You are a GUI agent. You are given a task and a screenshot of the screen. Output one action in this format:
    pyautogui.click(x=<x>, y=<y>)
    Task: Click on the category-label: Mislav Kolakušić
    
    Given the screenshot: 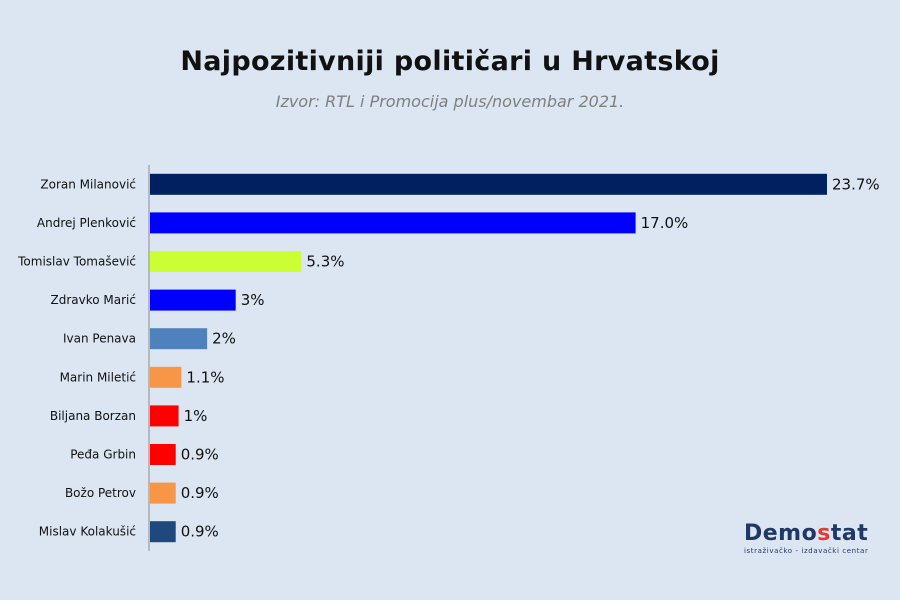 What is the action you would take?
    pyautogui.click(x=87, y=532)
    